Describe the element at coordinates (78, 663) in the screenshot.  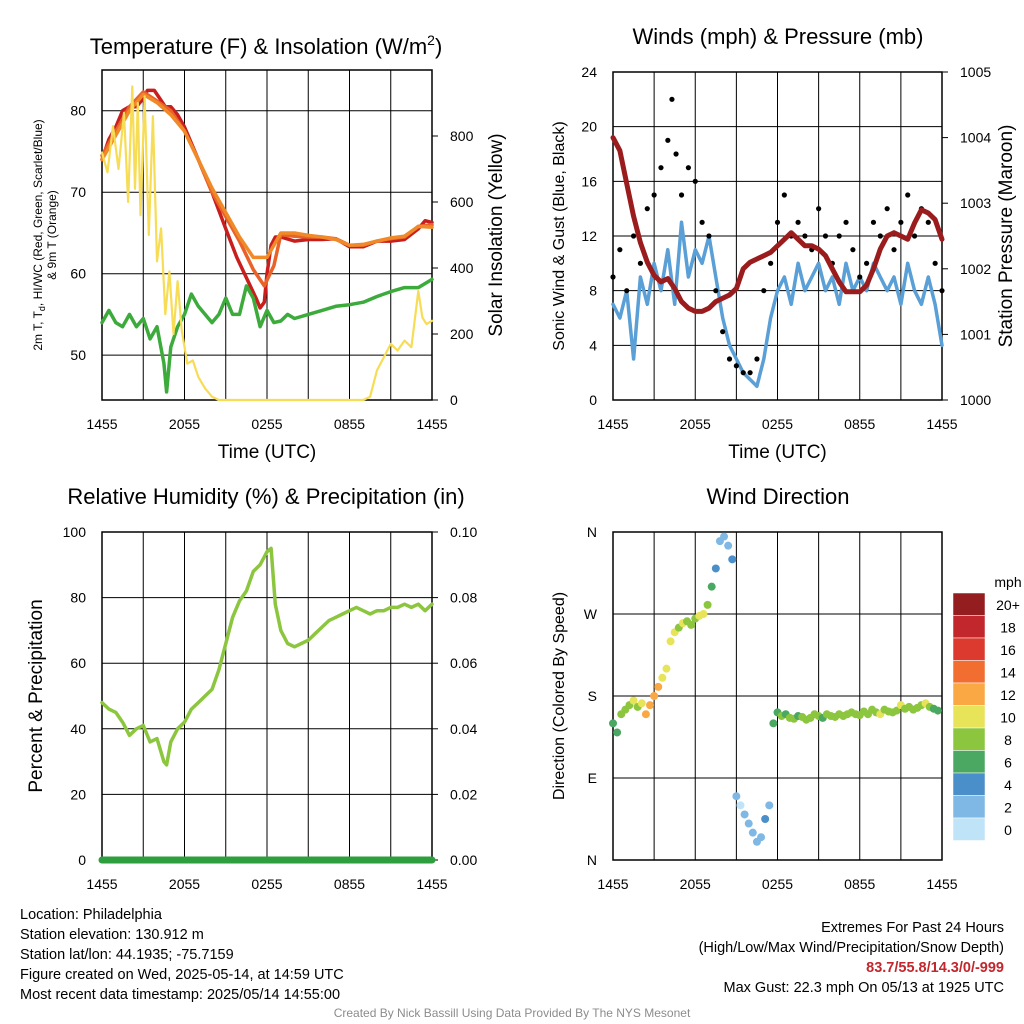
I see `y-tick-label: 60` at that location.